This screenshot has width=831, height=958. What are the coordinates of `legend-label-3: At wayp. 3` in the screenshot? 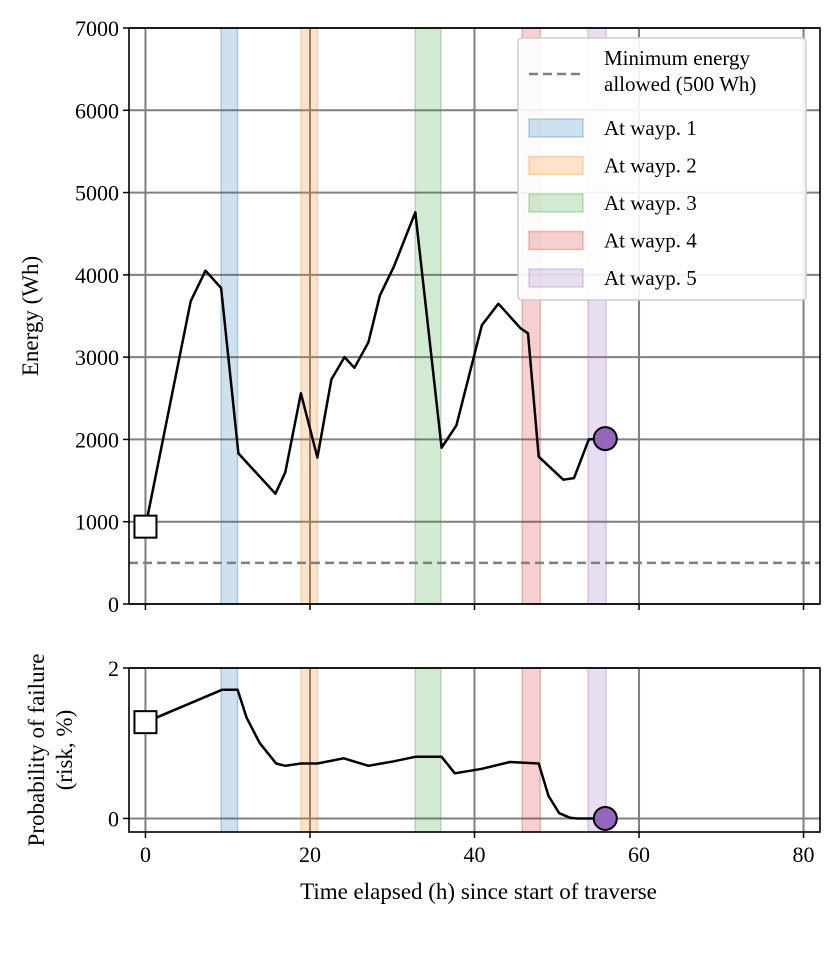 It's located at (650, 203).